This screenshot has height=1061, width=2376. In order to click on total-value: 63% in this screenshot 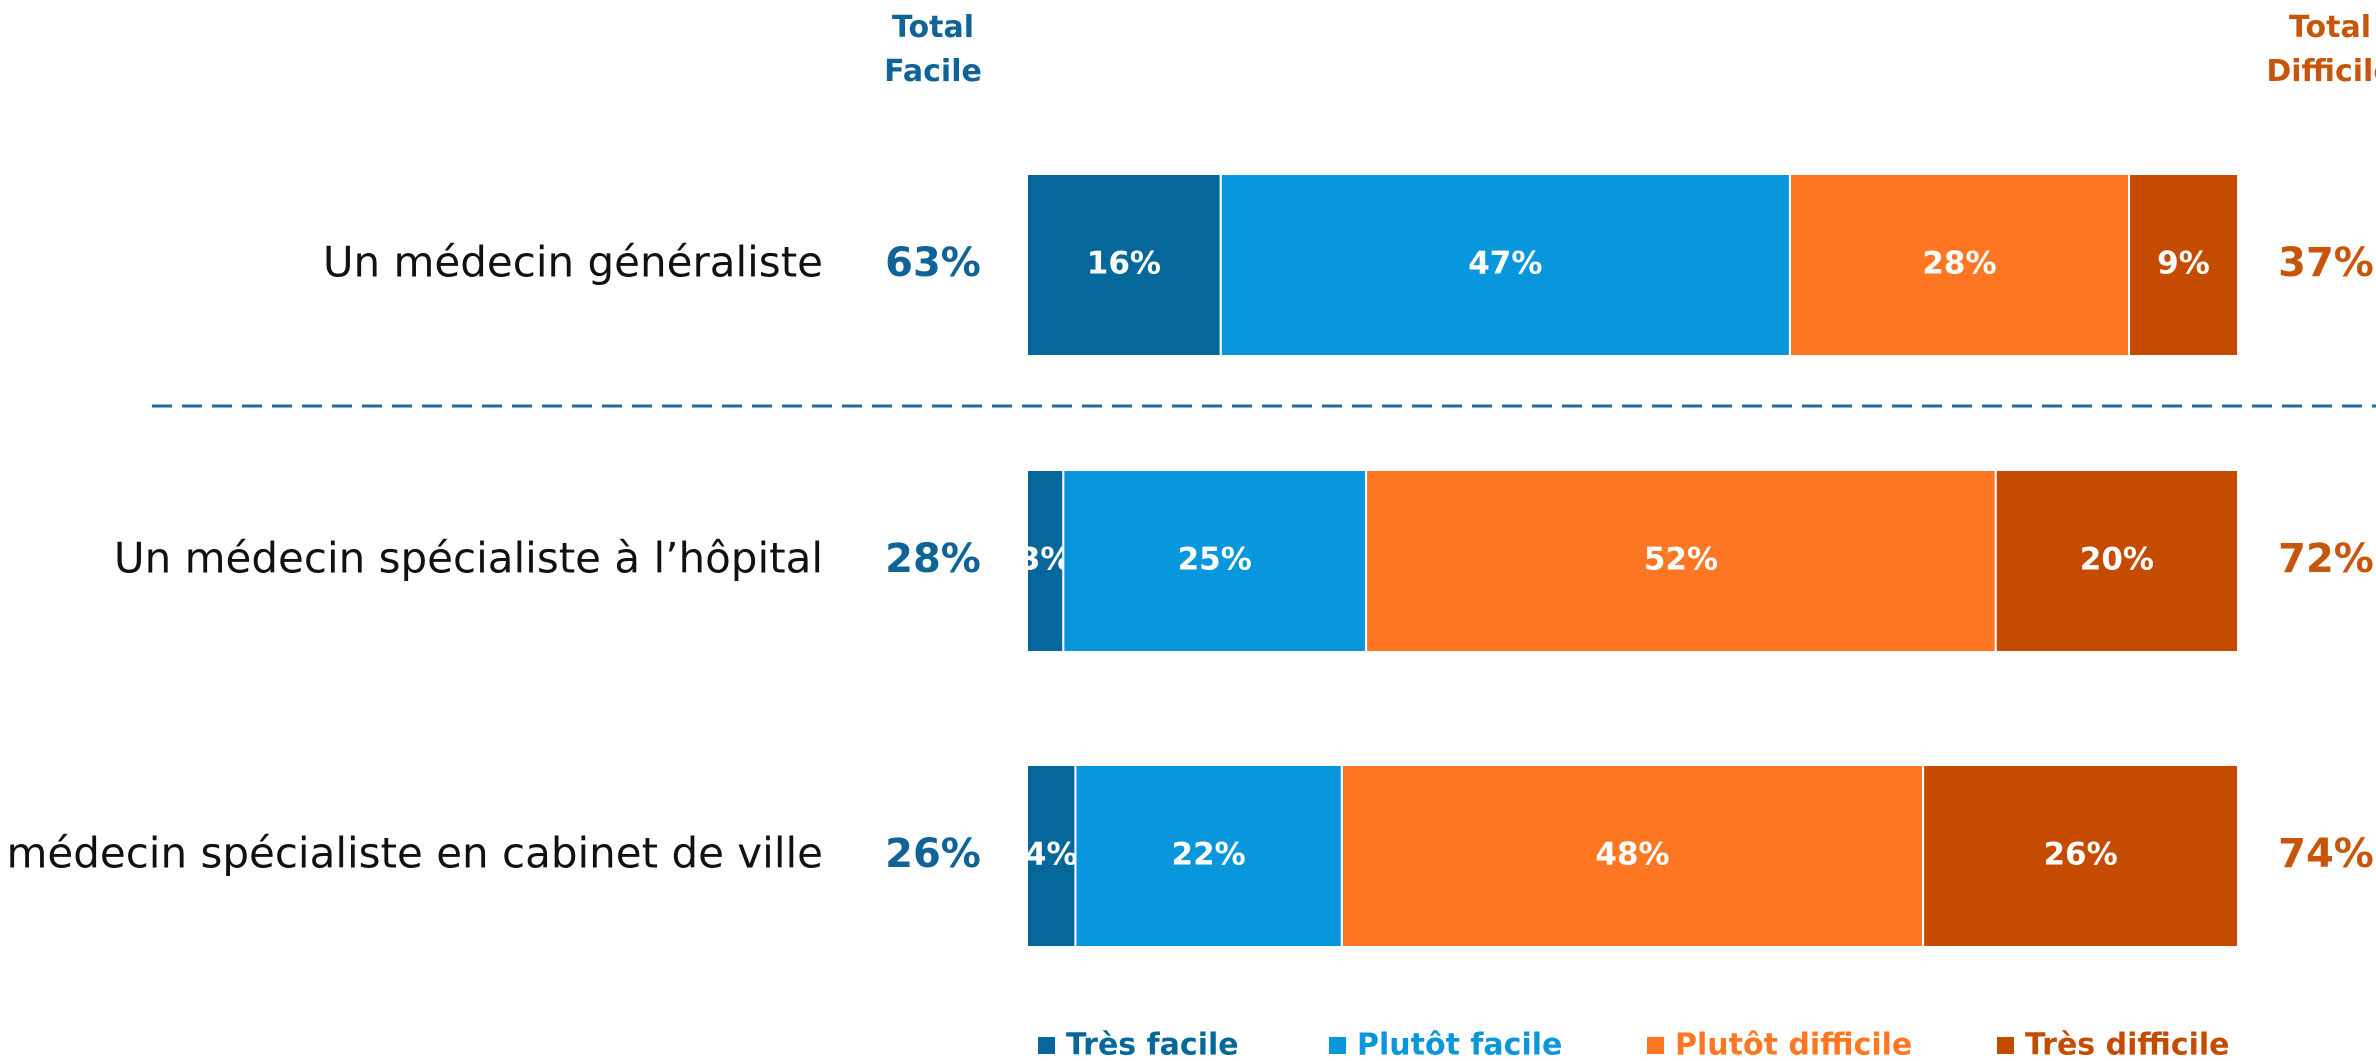, I will do `click(933, 263)`.